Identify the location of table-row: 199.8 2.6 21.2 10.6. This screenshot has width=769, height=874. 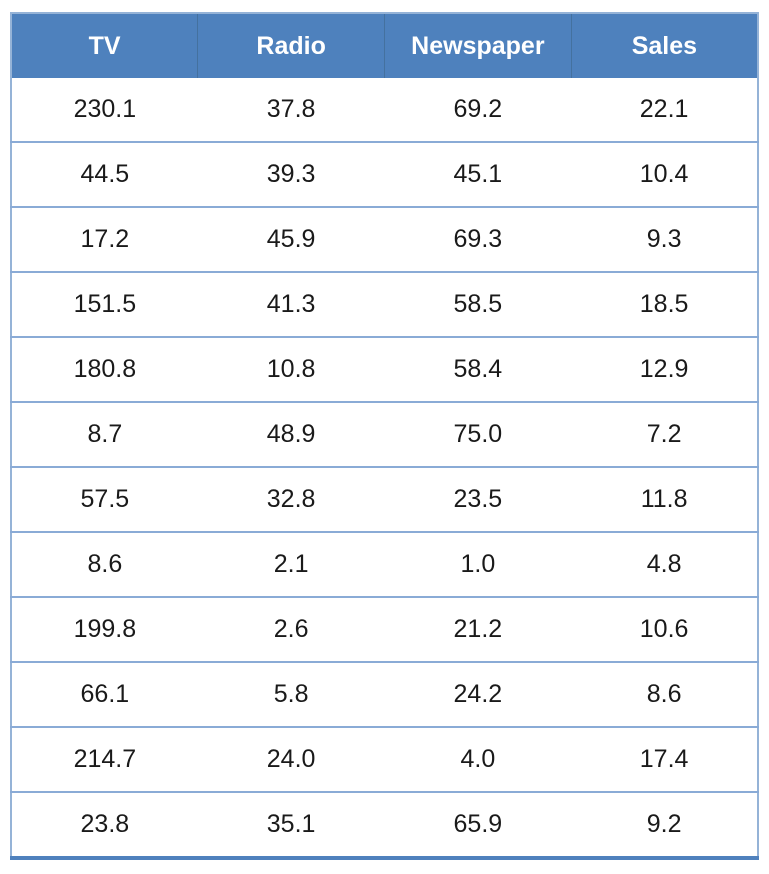
(384, 629).